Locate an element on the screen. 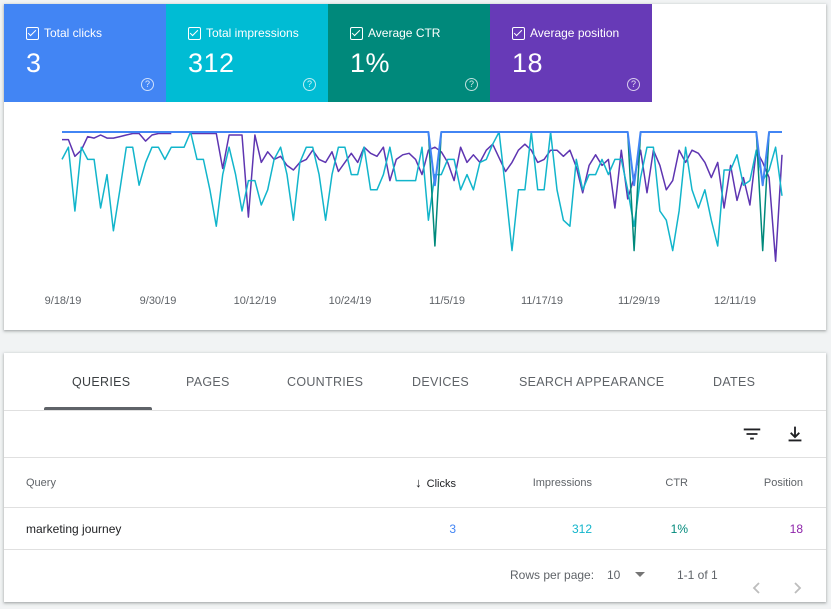 Image resolution: width=831 pixels, height=609 pixels. table-header: Query ↓ Clicks Impressions CTR Position is located at coordinates (415, 483).